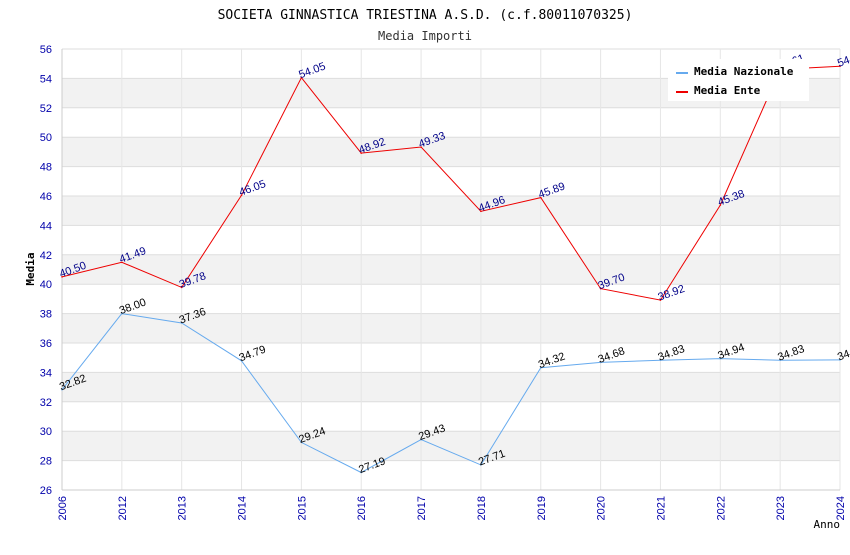  I want to click on x-tick-label: 2017, so click(422, 508).